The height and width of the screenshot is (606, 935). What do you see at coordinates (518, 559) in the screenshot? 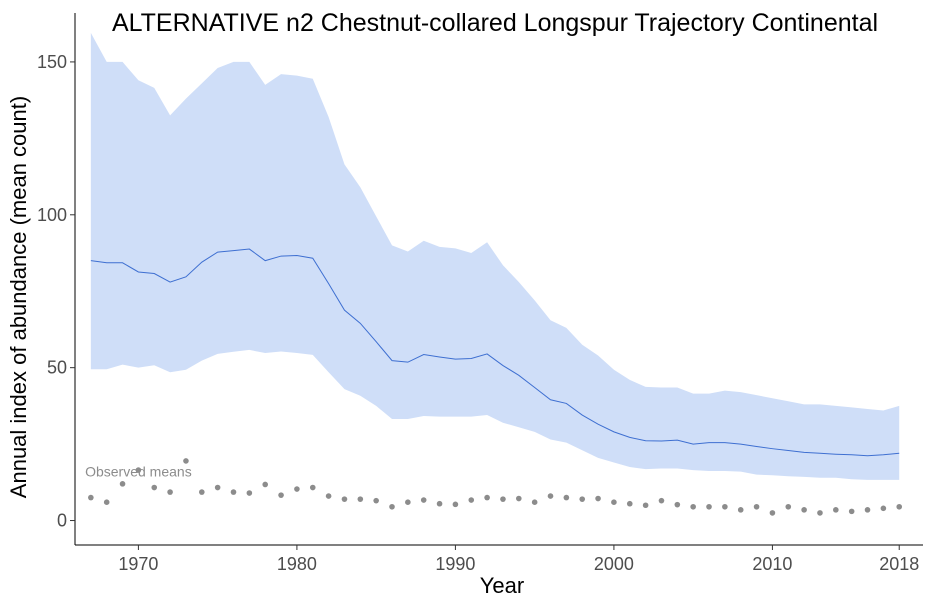
I see `x-axis: 1970 1980 1990 2000 2010 2018` at bounding box center [518, 559].